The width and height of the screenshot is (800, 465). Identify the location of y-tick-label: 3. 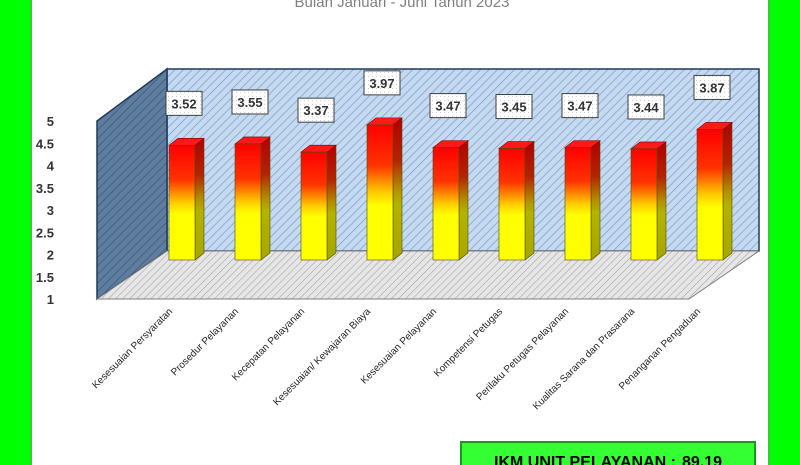
(50, 210).